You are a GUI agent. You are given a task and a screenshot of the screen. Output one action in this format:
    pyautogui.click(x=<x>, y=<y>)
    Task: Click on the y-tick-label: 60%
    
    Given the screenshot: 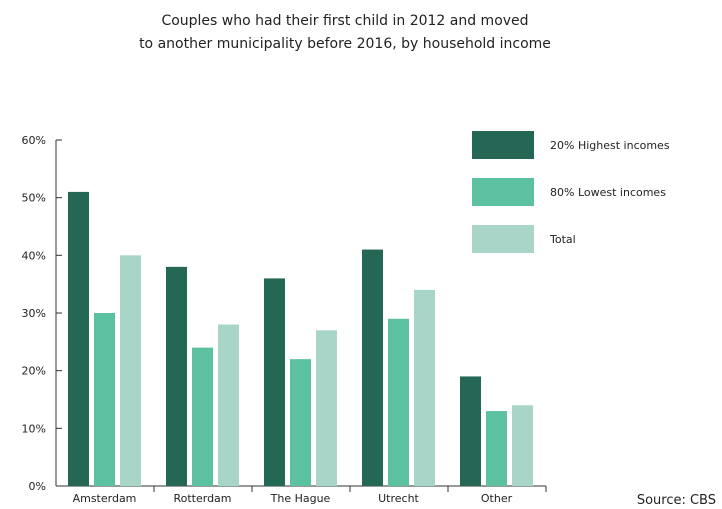 What is the action you would take?
    pyautogui.click(x=34, y=140)
    